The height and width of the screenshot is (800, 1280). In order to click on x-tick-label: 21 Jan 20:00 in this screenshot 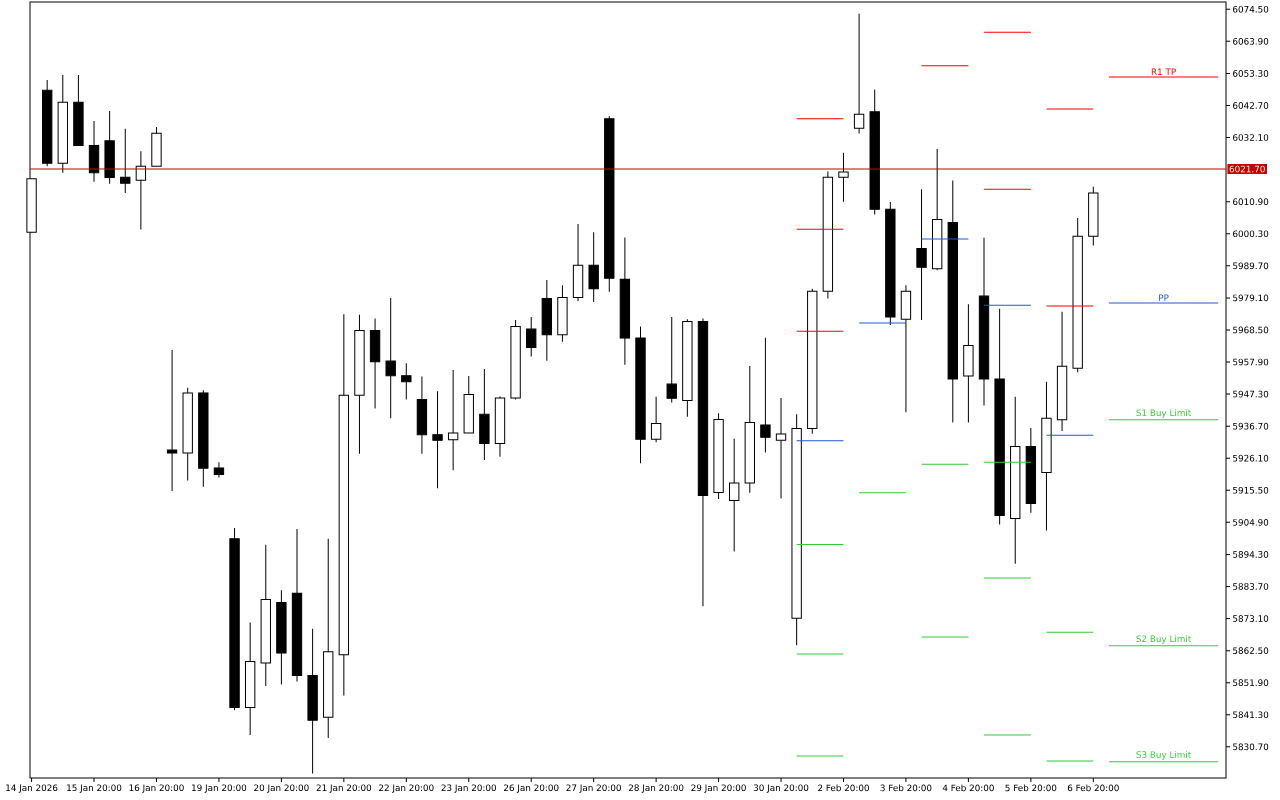, I will do `click(344, 788)`.